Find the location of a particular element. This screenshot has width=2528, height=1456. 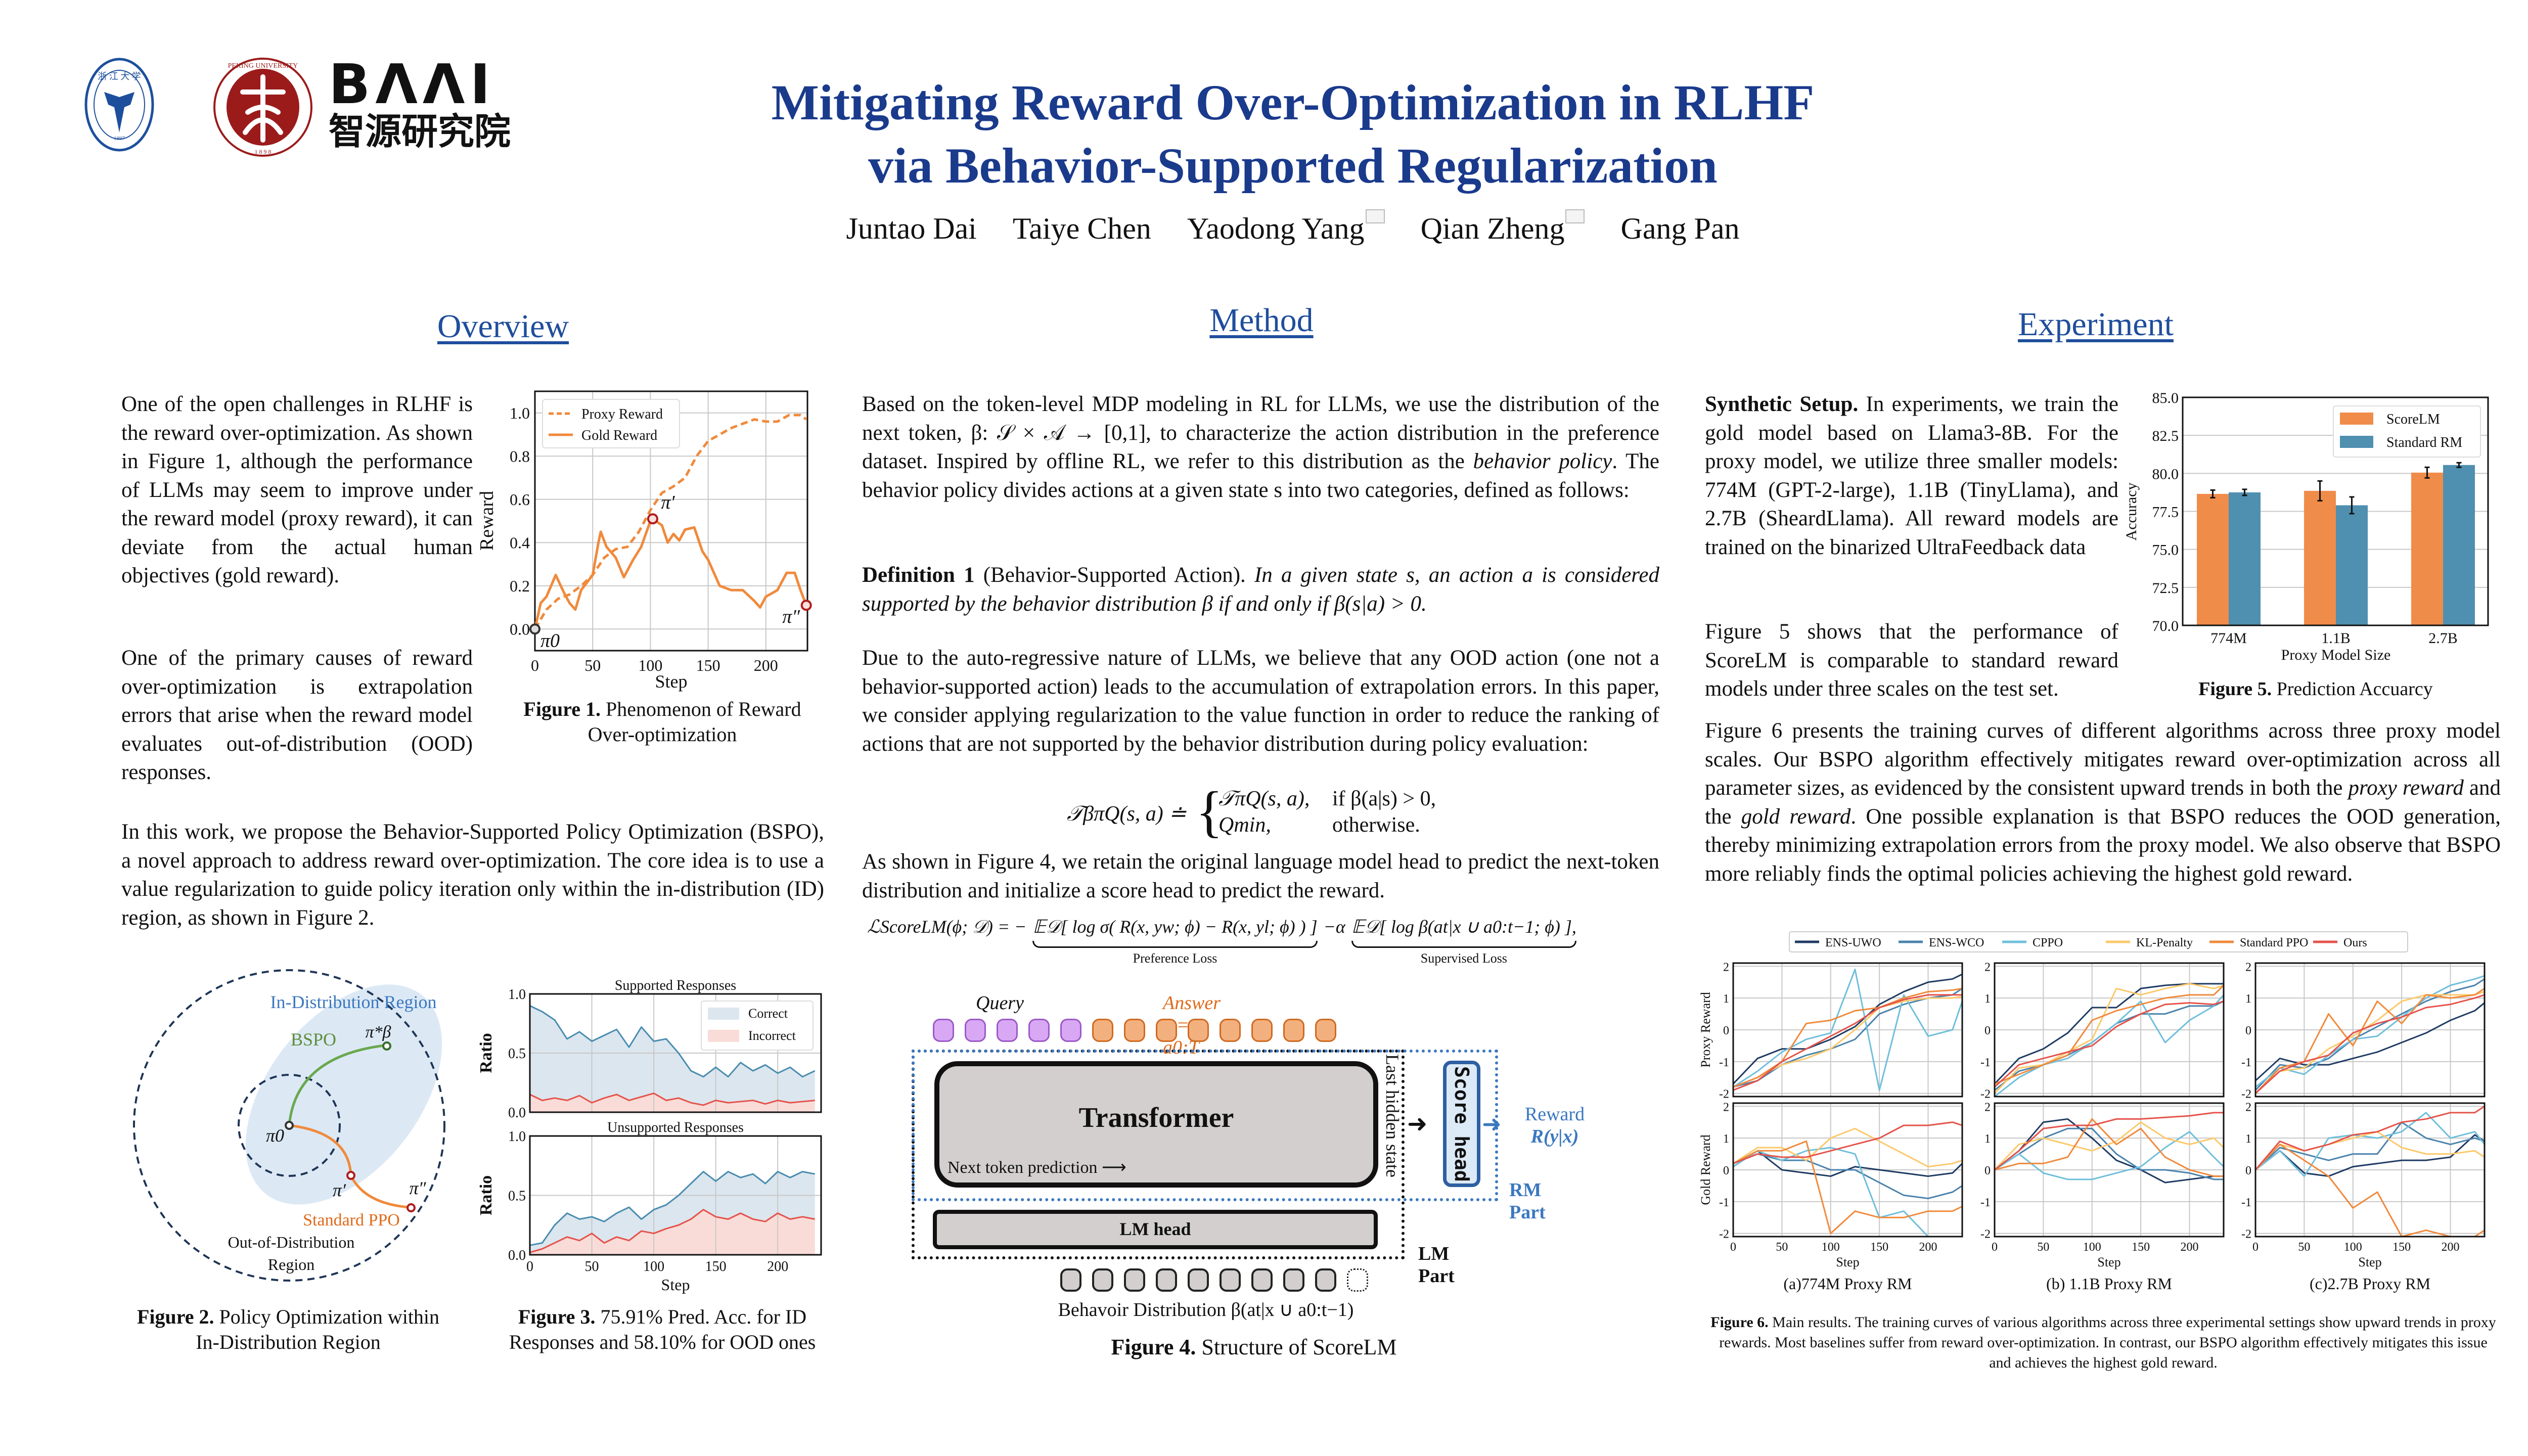

x-axis-label: Proxy Model Size is located at coordinates (2336, 655).